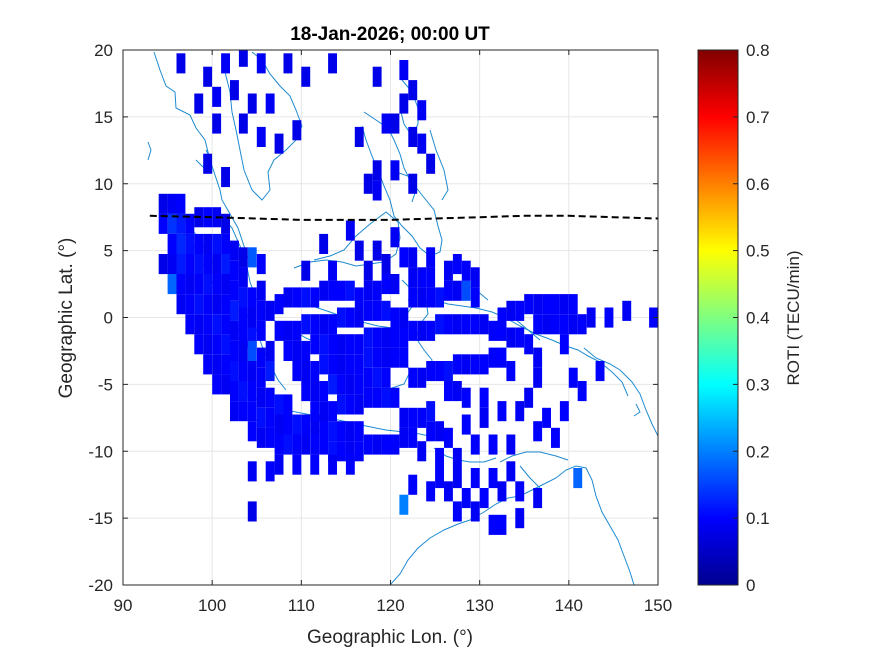  I want to click on y-tick-label: 5, so click(108, 251).